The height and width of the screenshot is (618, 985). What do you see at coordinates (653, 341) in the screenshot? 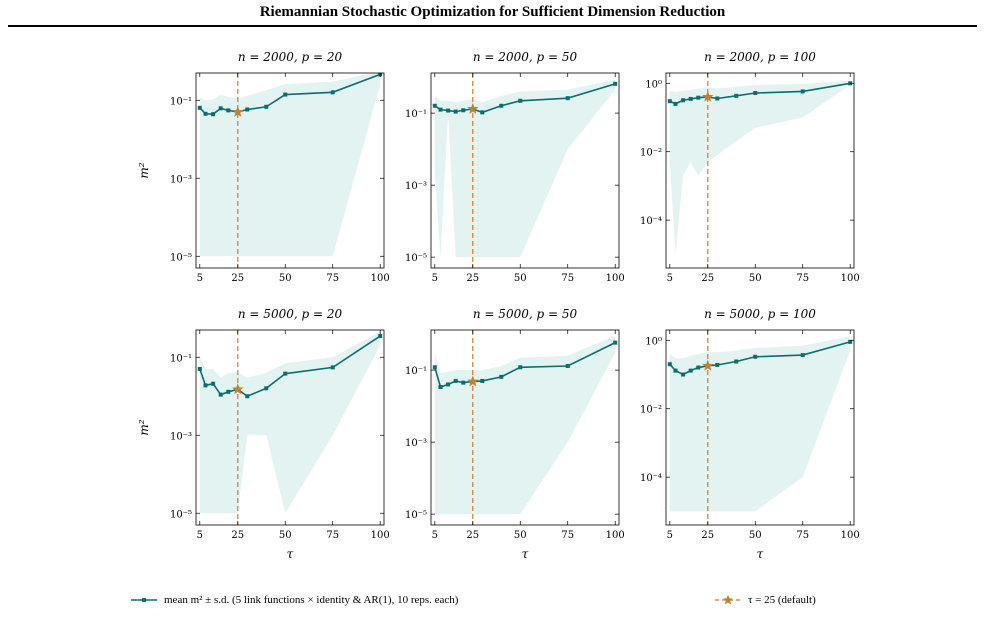
I see `y-tick-label: 10⁰` at bounding box center [653, 341].